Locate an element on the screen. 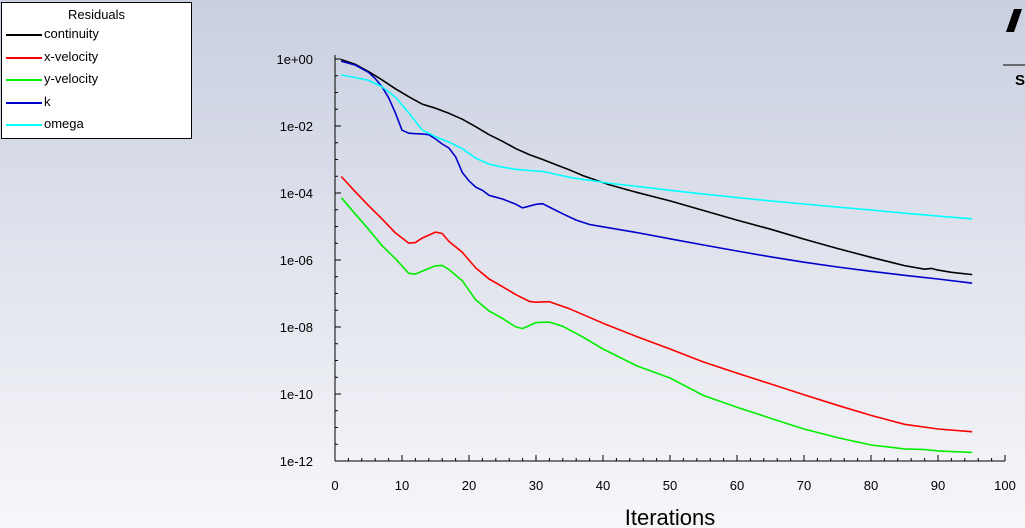 This screenshot has width=1025, height=528. legend-item-x-velocity: x-velocity is located at coordinates (96, 57).